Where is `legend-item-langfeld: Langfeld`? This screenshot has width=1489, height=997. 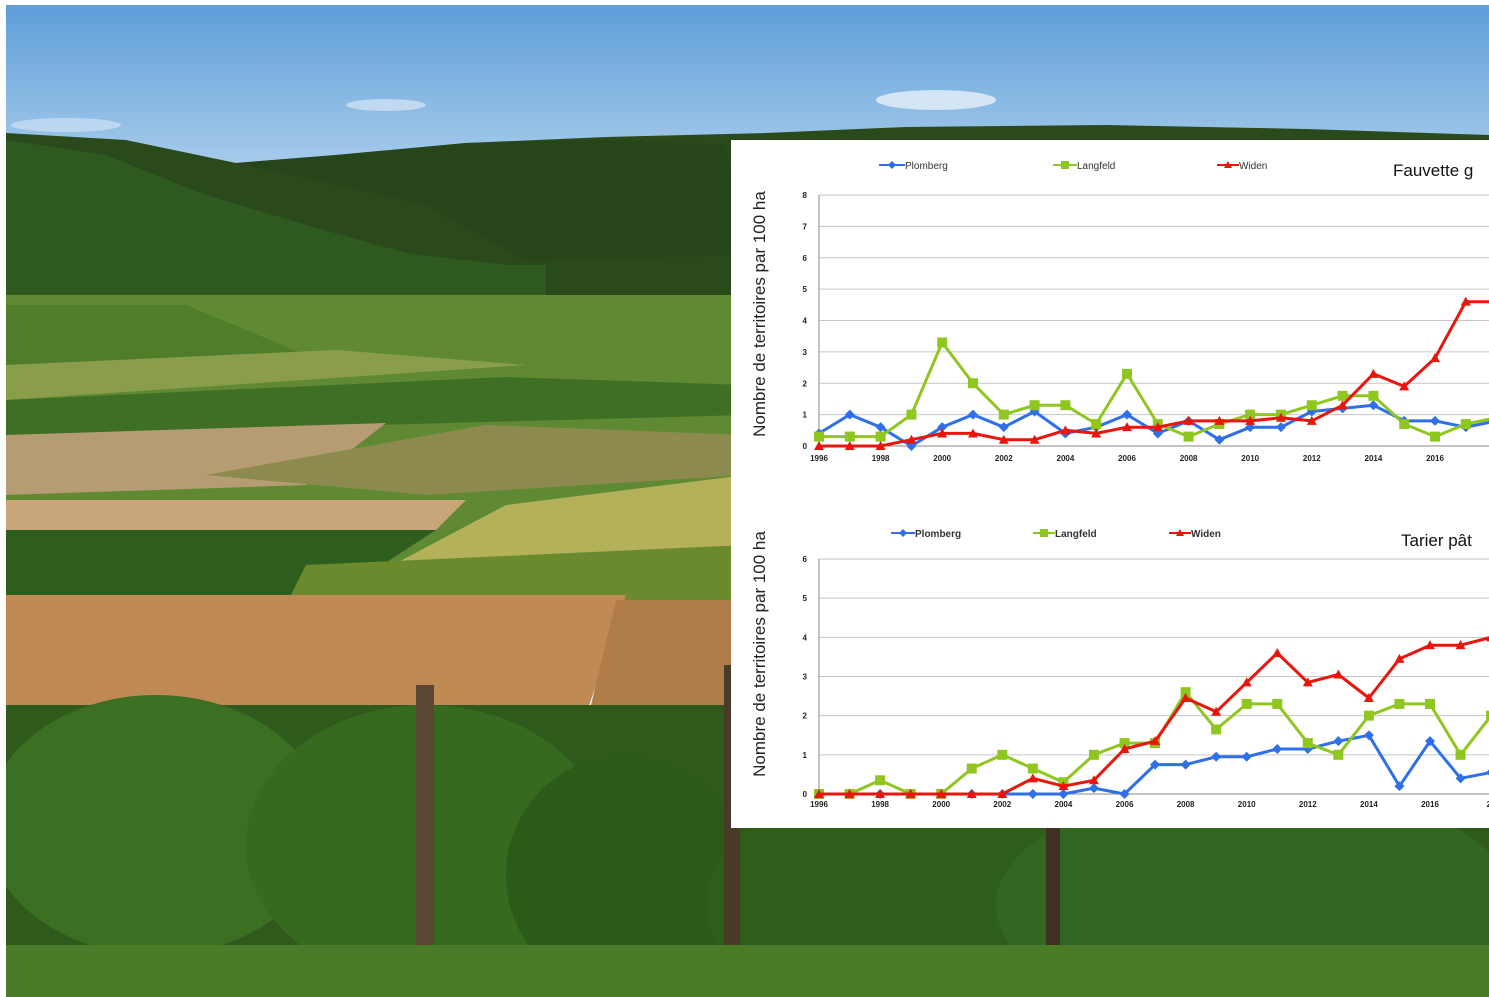 legend-item-langfeld: Langfeld is located at coordinates (1084, 166).